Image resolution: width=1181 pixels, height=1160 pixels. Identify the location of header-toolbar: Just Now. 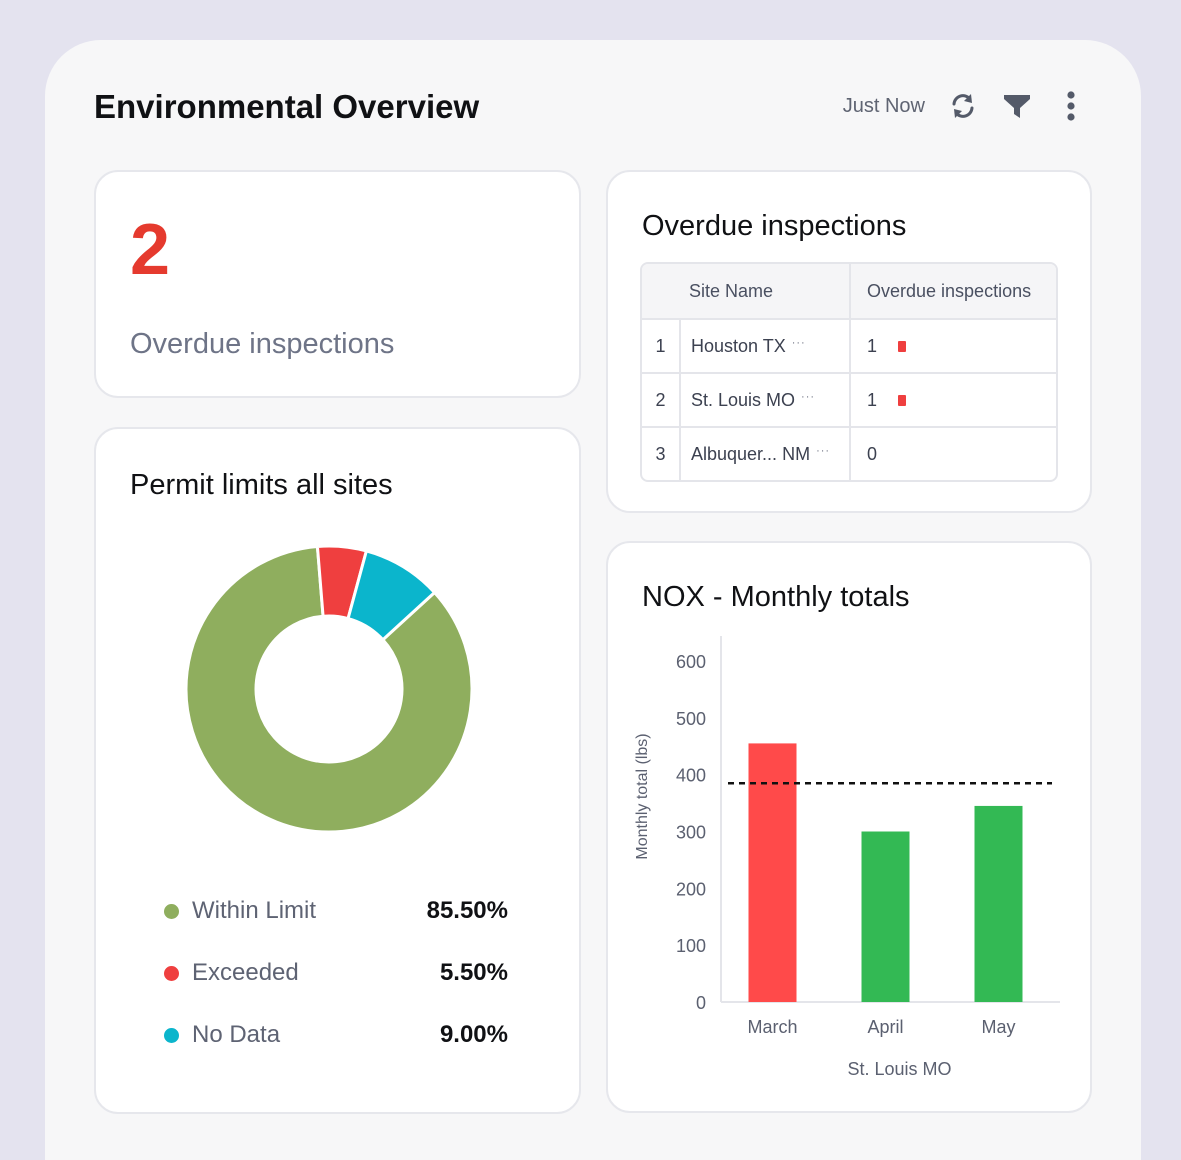
(966, 106).